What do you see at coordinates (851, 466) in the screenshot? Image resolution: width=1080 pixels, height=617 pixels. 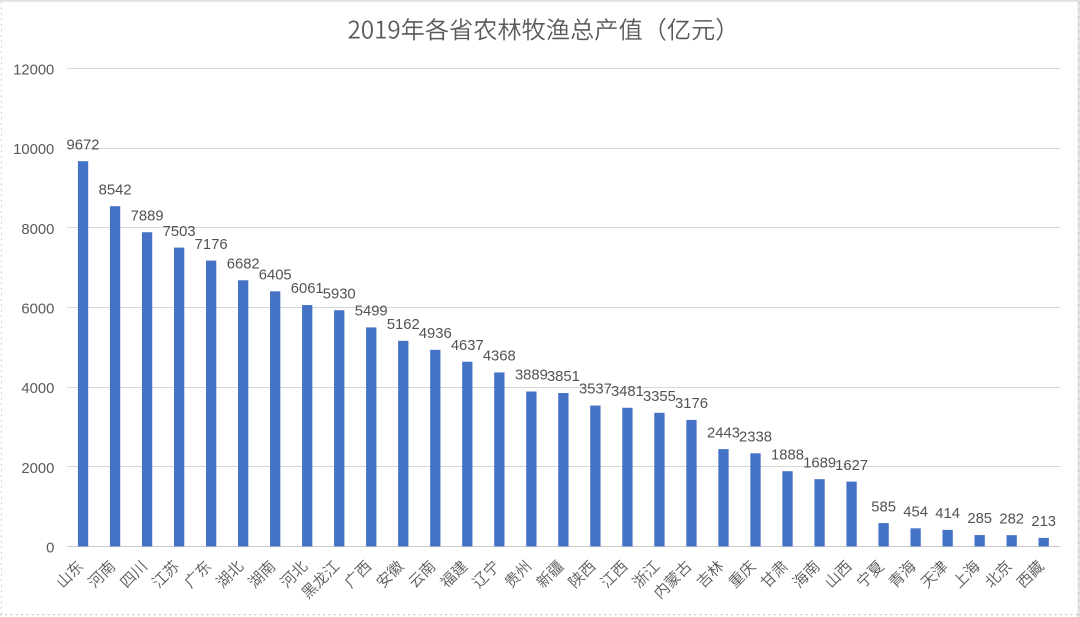 I see `svg-text: 1627` at bounding box center [851, 466].